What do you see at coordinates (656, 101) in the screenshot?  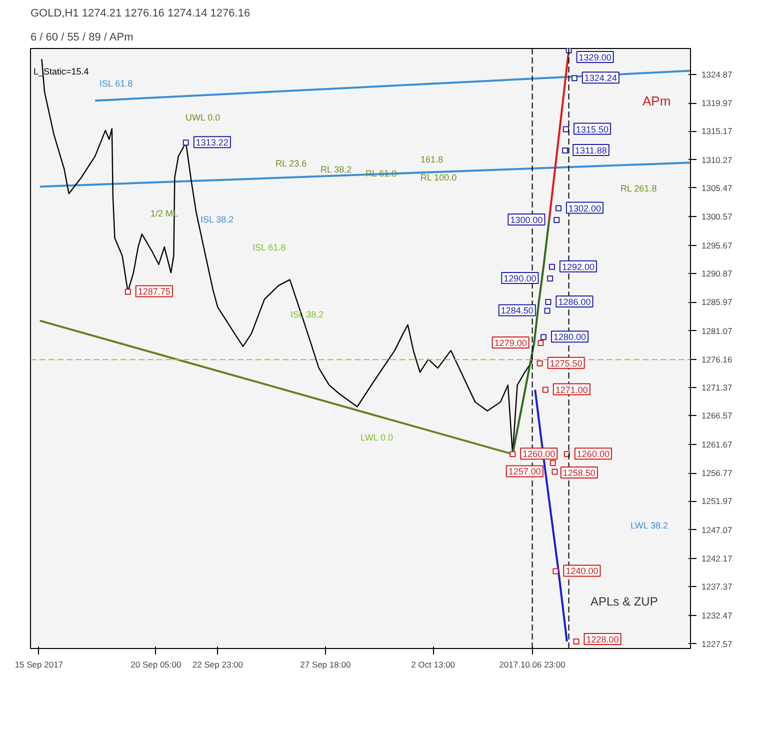 I see `annotation: APm` at bounding box center [656, 101].